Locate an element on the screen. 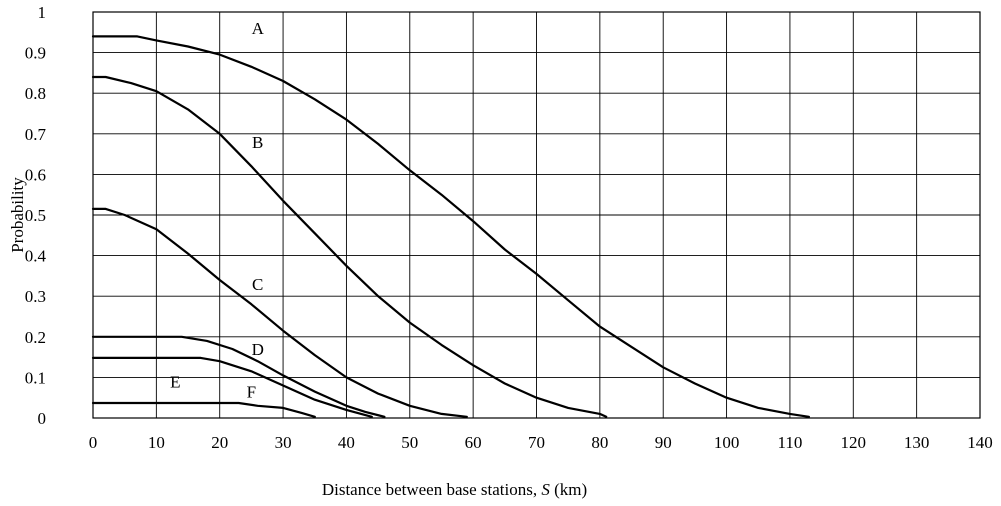 The image size is (1001, 506). x-tick-label: 20 is located at coordinates (219, 442).